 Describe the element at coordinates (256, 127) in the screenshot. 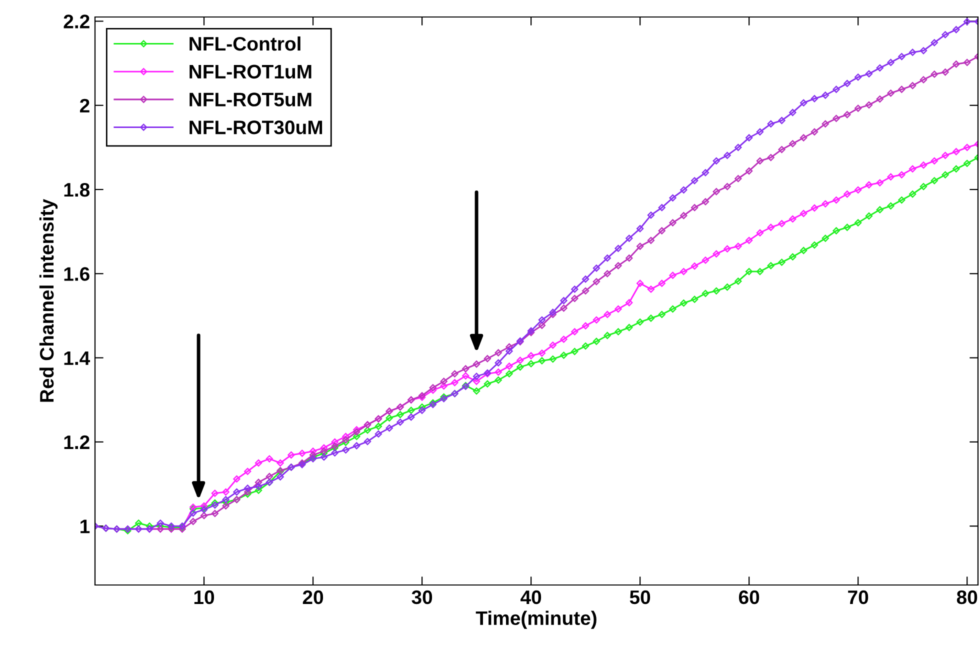

I see `legend-label: NFL-ROT30uM` at that location.